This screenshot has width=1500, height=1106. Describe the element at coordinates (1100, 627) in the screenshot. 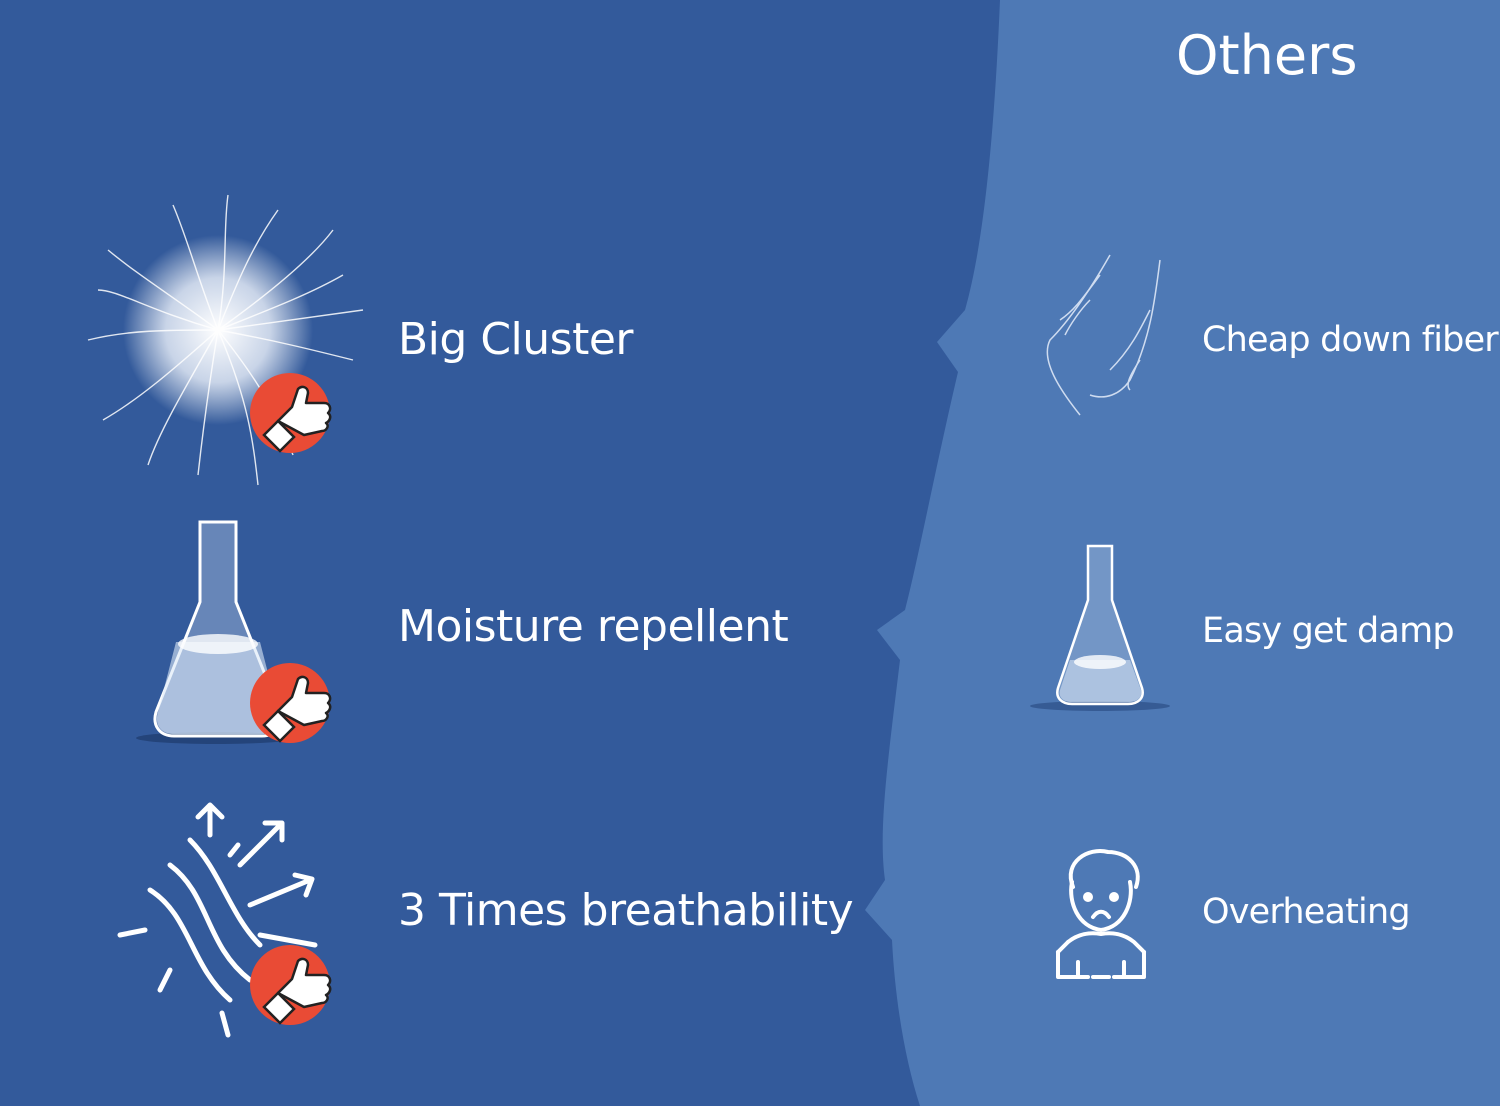

I see `small-flask-icon` at that location.